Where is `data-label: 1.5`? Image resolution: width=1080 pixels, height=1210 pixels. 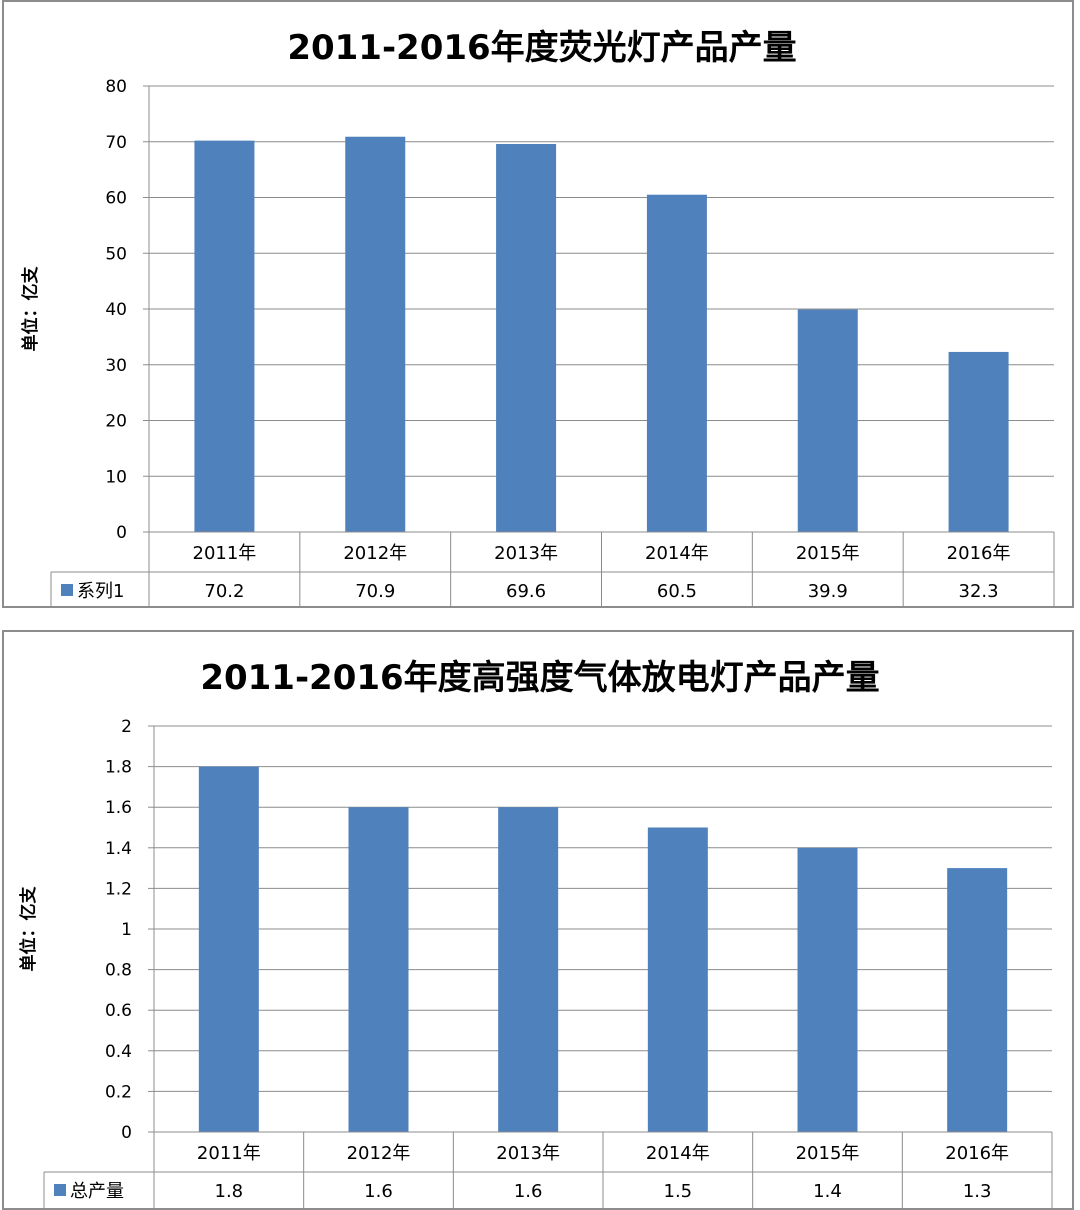 data-label: 1.5 is located at coordinates (678, 1191).